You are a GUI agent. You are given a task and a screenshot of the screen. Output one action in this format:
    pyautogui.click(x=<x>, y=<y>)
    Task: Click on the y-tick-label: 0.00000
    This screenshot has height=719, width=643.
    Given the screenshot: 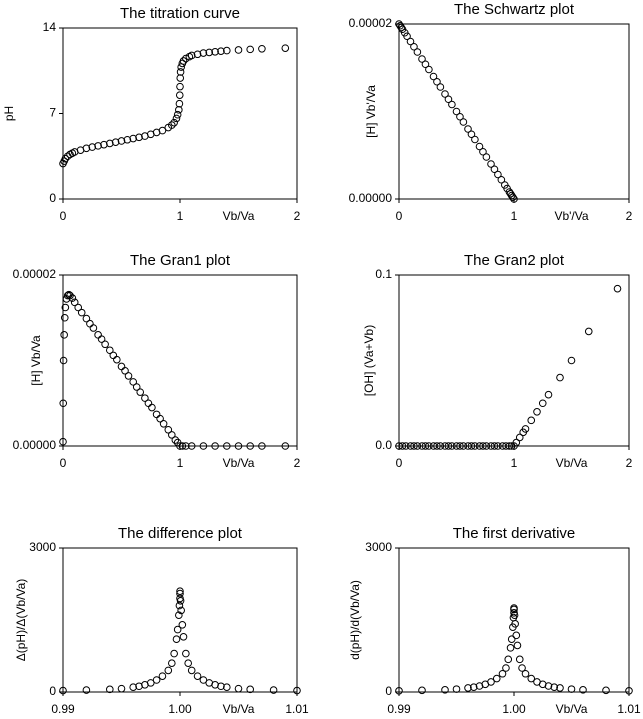 What is the action you would take?
    pyautogui.click(x=35, y=445)
    